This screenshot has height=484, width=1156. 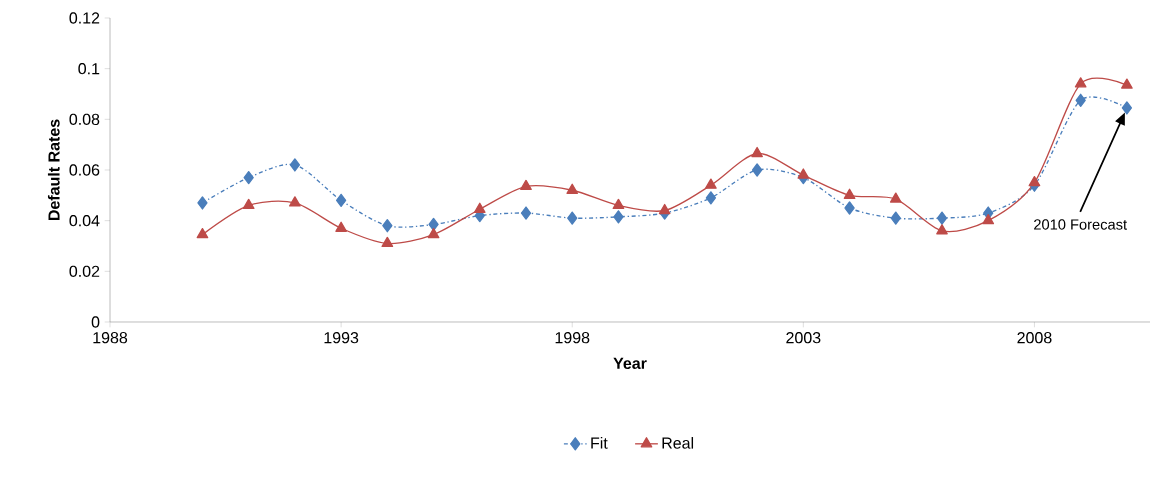 I want to click on y-tick-label: 0.06, so click(x=84, y=170).